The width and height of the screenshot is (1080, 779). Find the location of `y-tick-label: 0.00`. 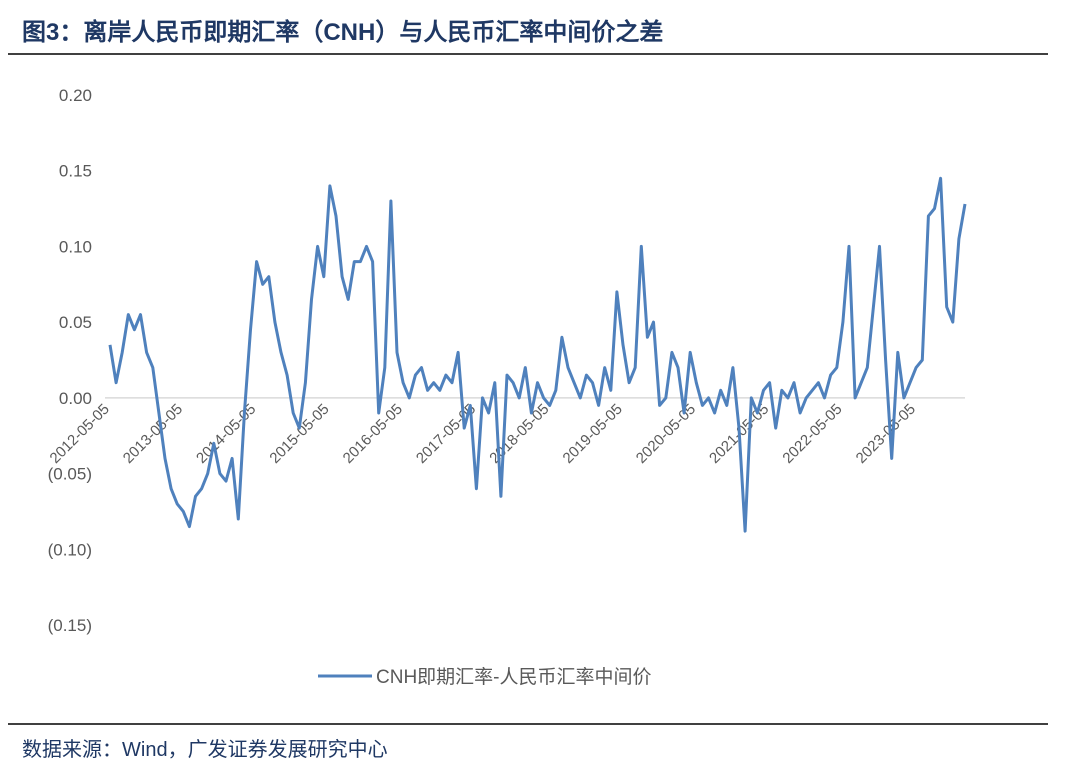

y-tick-label: 0.00 is located at coordinates (75, 398).